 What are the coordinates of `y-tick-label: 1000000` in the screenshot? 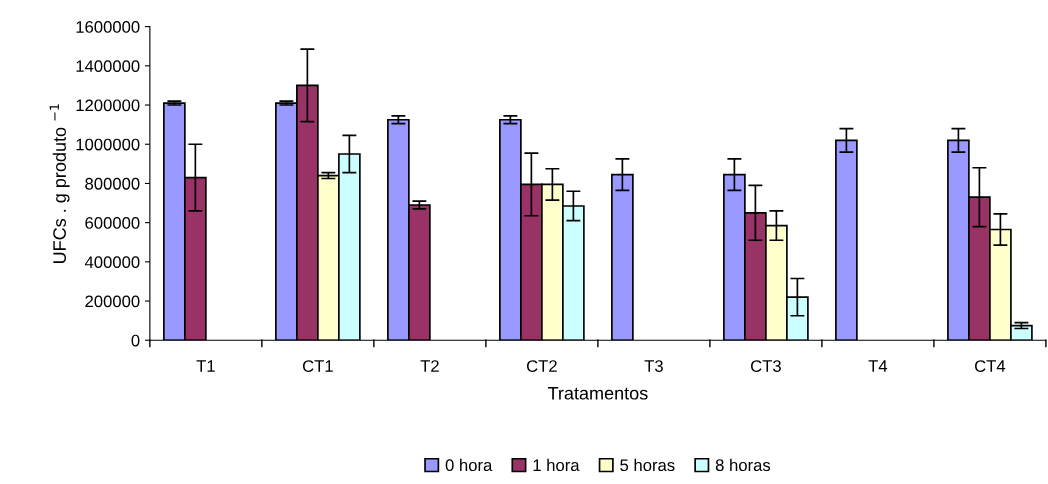 It's located at (108, 144).